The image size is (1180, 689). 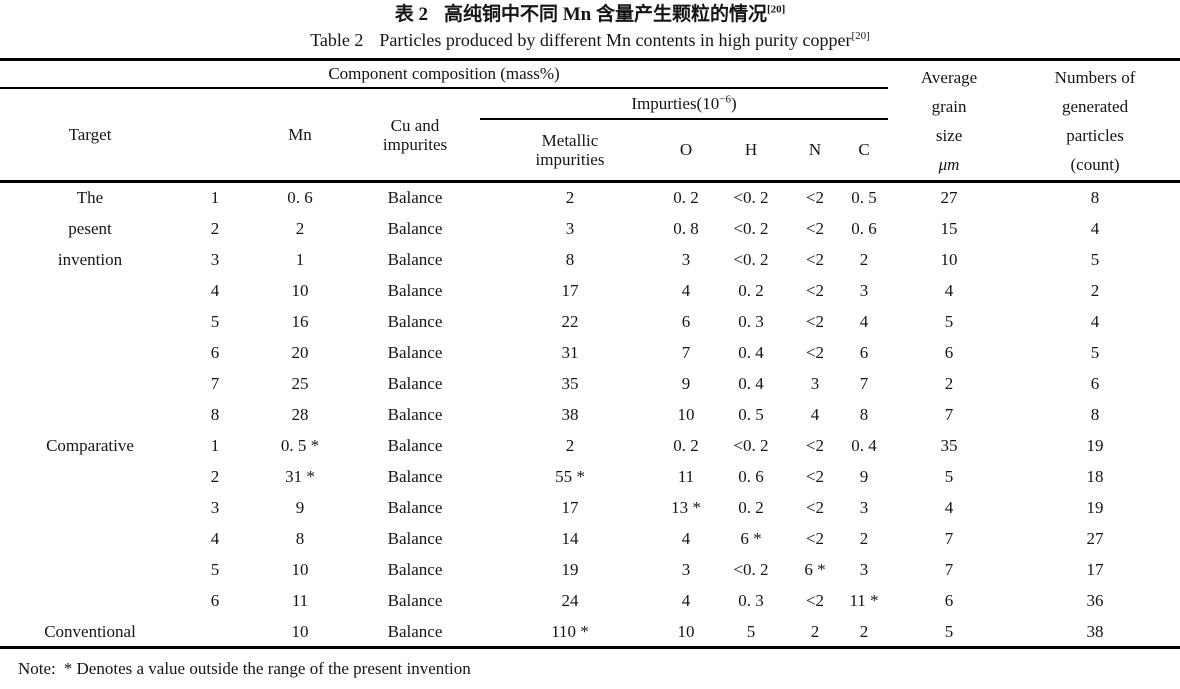 What do you see at coordinates (590, 198) in the screenshot?
I see `table-row: The 1 0. 6 Balance 2 0. 2 <0. 2 <2 0. 5 27 8` at bounding box center [590, 198].